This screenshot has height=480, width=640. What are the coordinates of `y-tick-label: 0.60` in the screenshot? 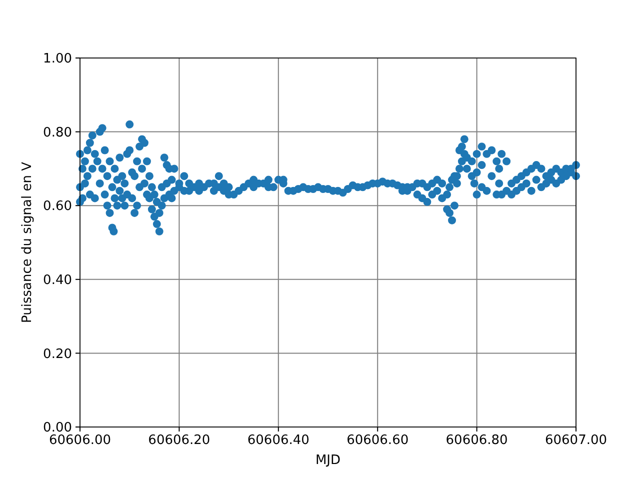 It's located at (57, 206).